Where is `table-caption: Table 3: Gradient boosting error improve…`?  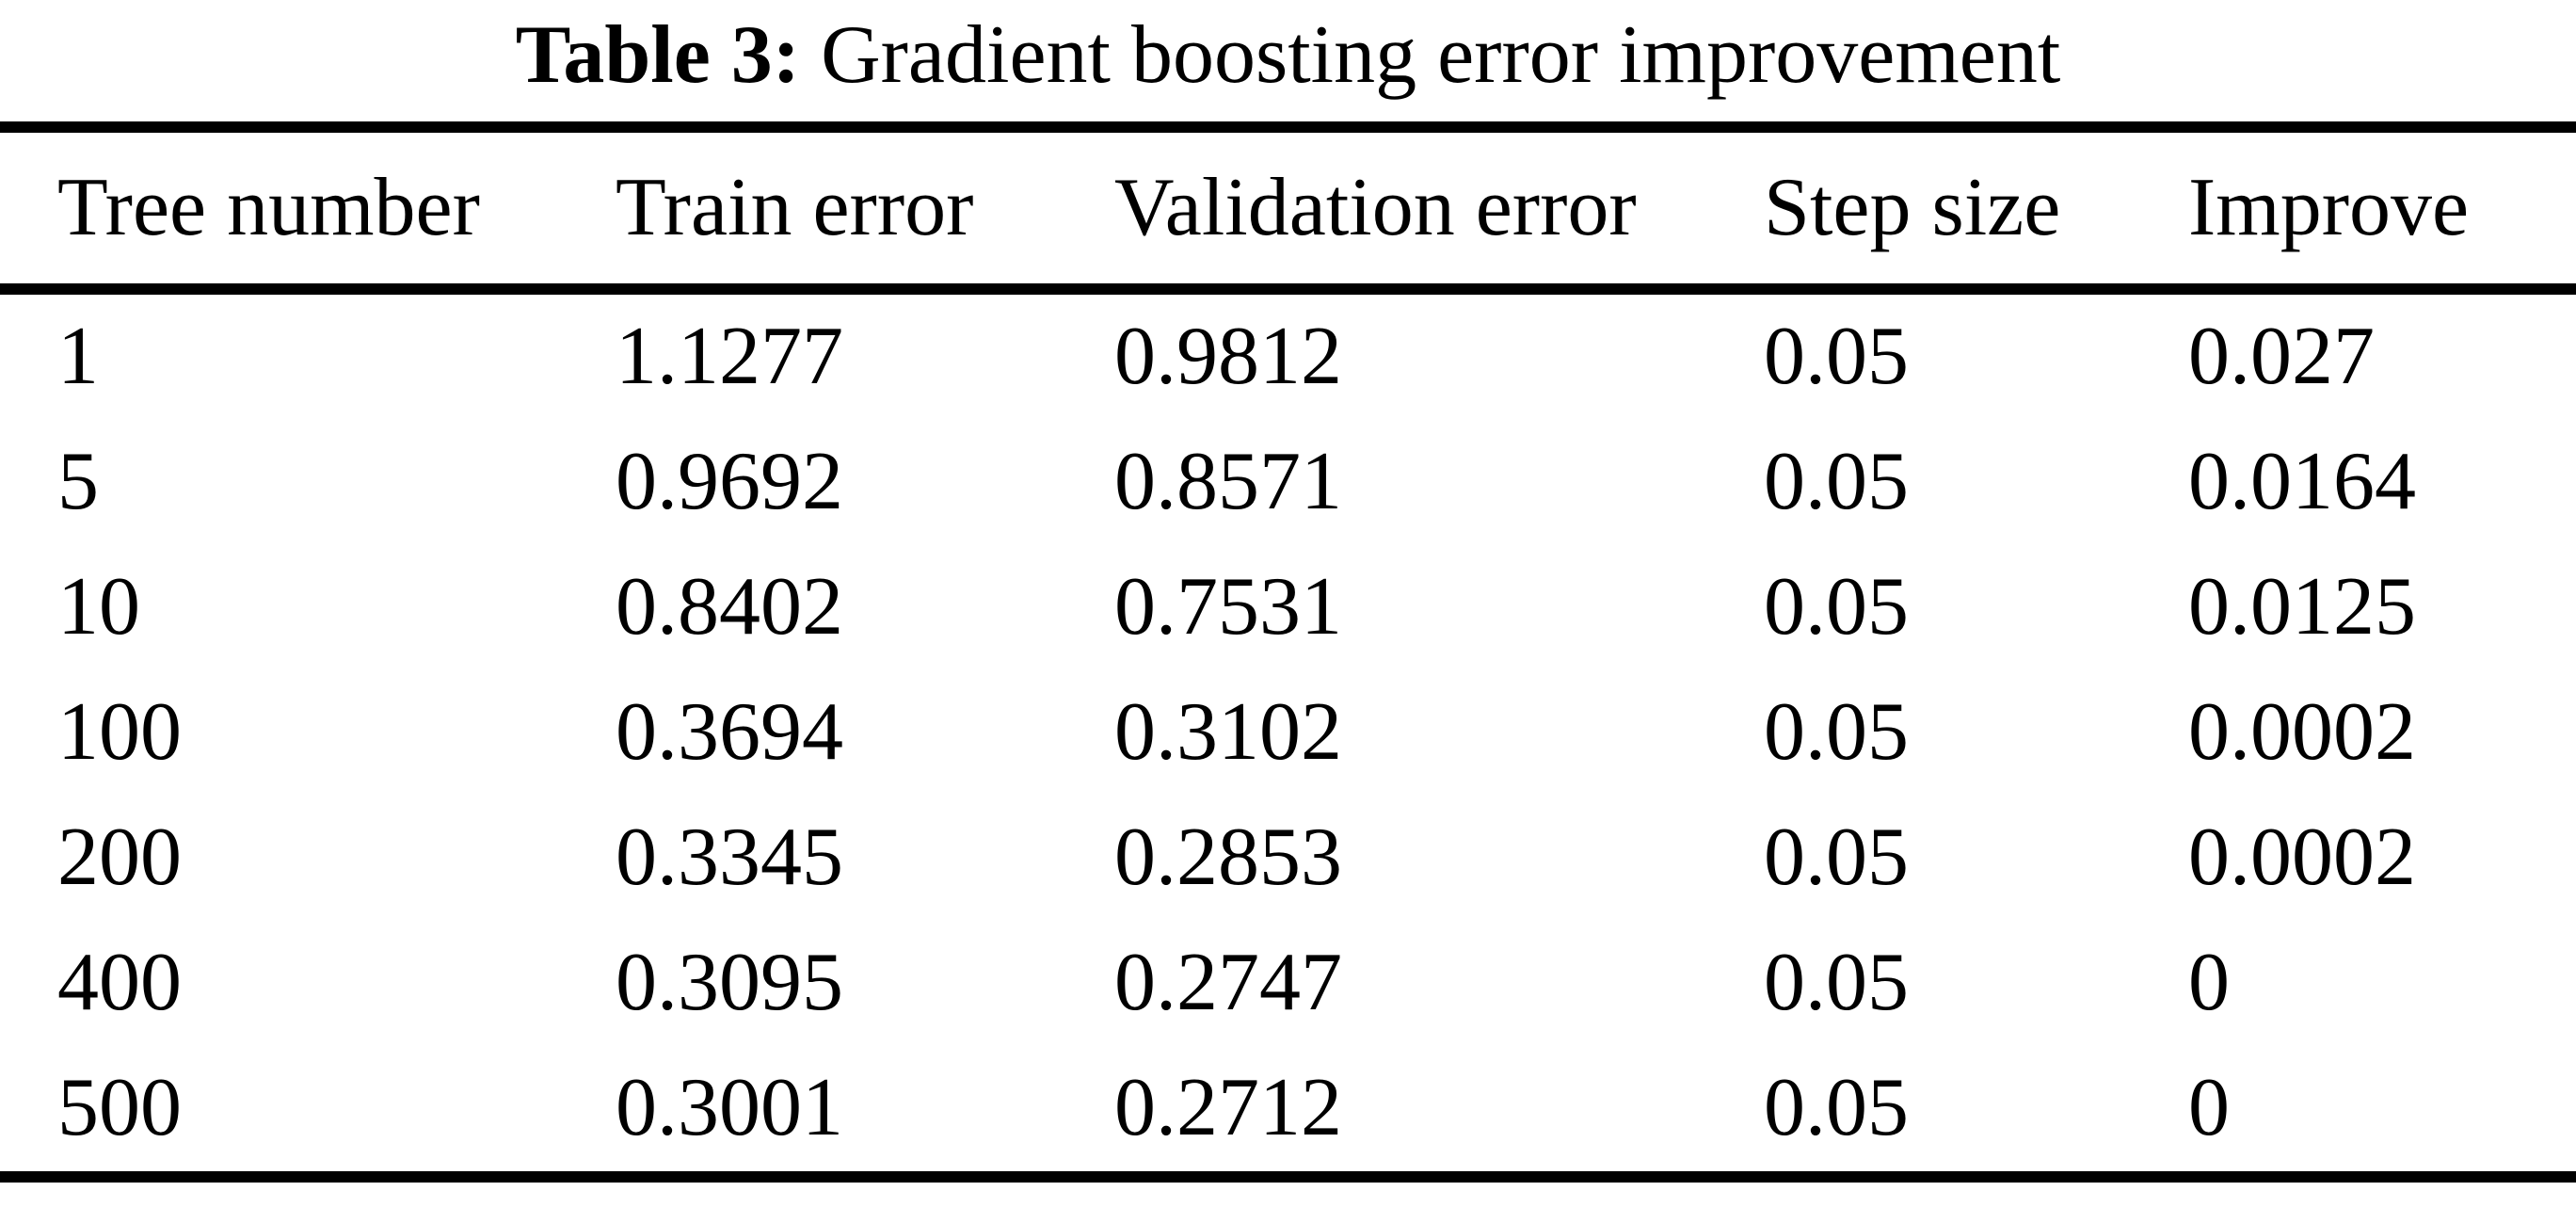
table-caption: Table 3: Gradient boosting error improve… is located at coordinates (1288, 56).